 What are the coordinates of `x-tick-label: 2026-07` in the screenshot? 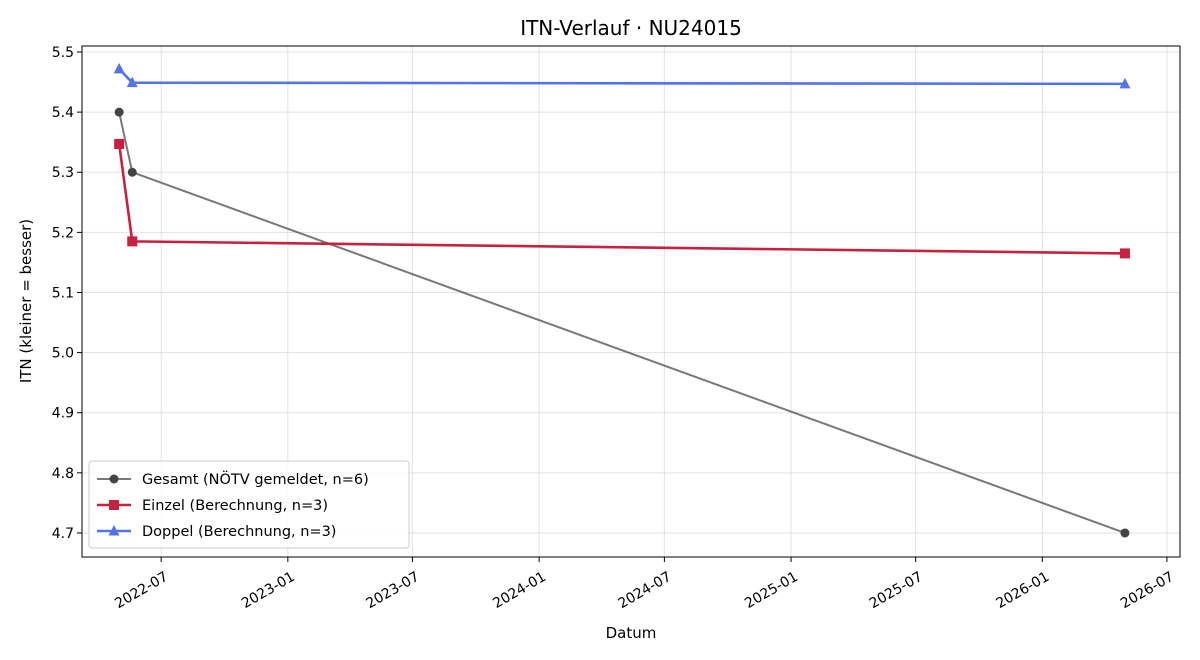 It's located at (1147, 590).